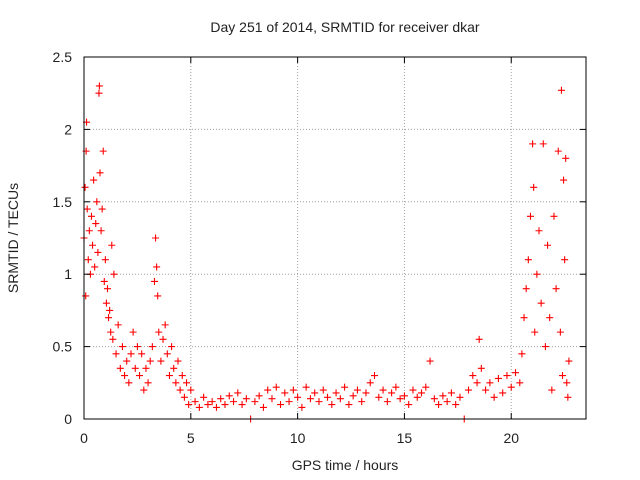 The image size is (640, 480). I want to click on y-tick-label: 0, so click(68, 419).